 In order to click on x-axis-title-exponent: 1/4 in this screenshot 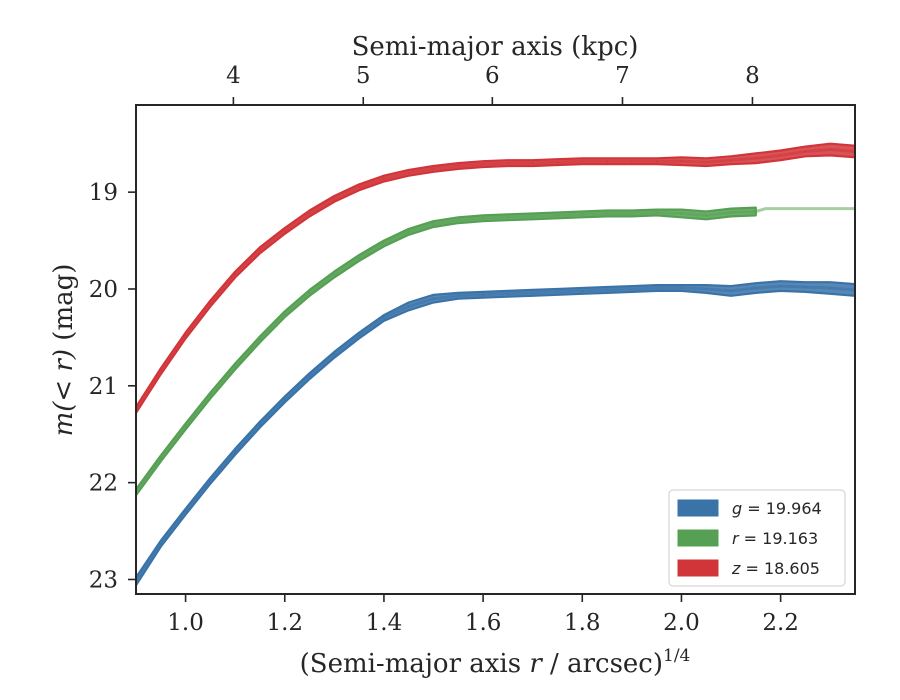, I will do `click(676, 656)`.